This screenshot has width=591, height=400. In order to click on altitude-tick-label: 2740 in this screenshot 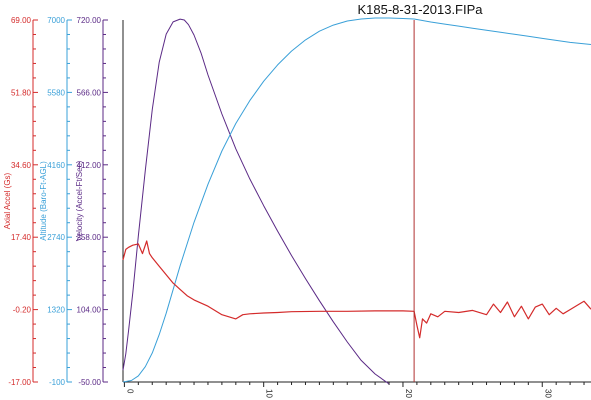, I will do `click(56, 237)`.